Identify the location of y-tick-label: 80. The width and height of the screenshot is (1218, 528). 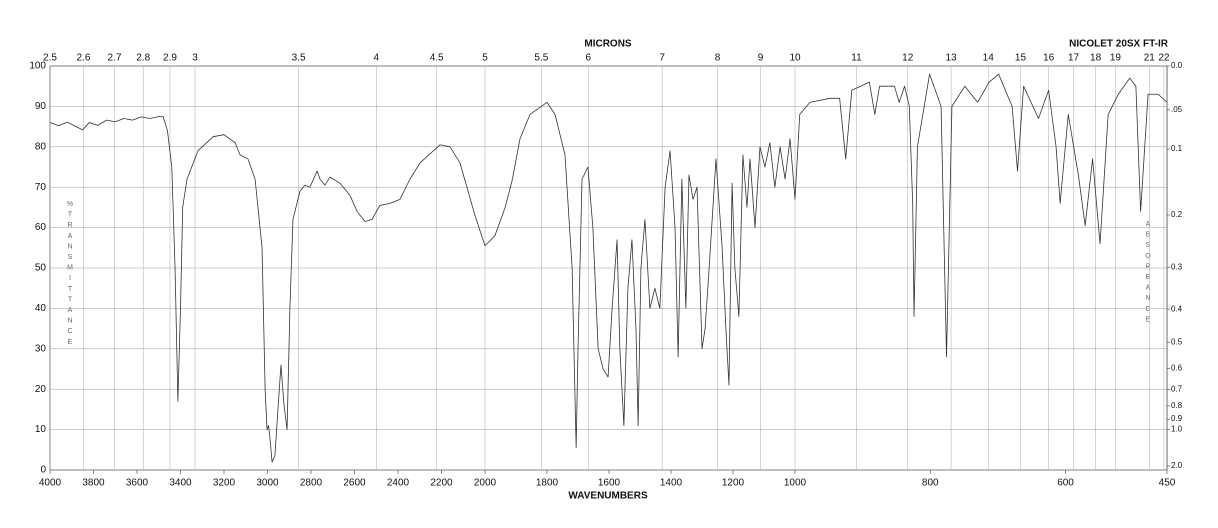
(41, 146).